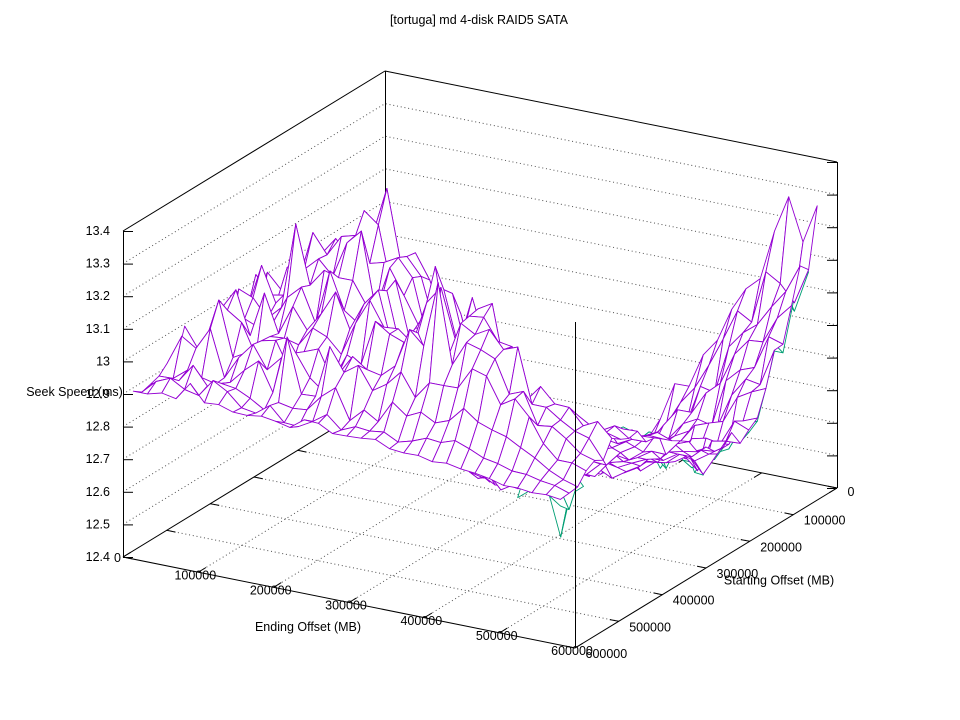 The width and height of the screenshot is (960, 720). What do you see at coordinates (98, 264) in the screenshot?
I see `svg-text: 13.3` at bounding box center [98, 264].